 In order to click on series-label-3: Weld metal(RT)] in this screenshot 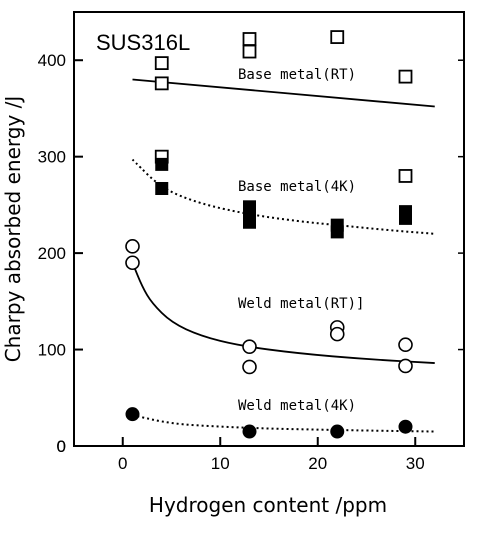, I will do `click(301, 304)`.